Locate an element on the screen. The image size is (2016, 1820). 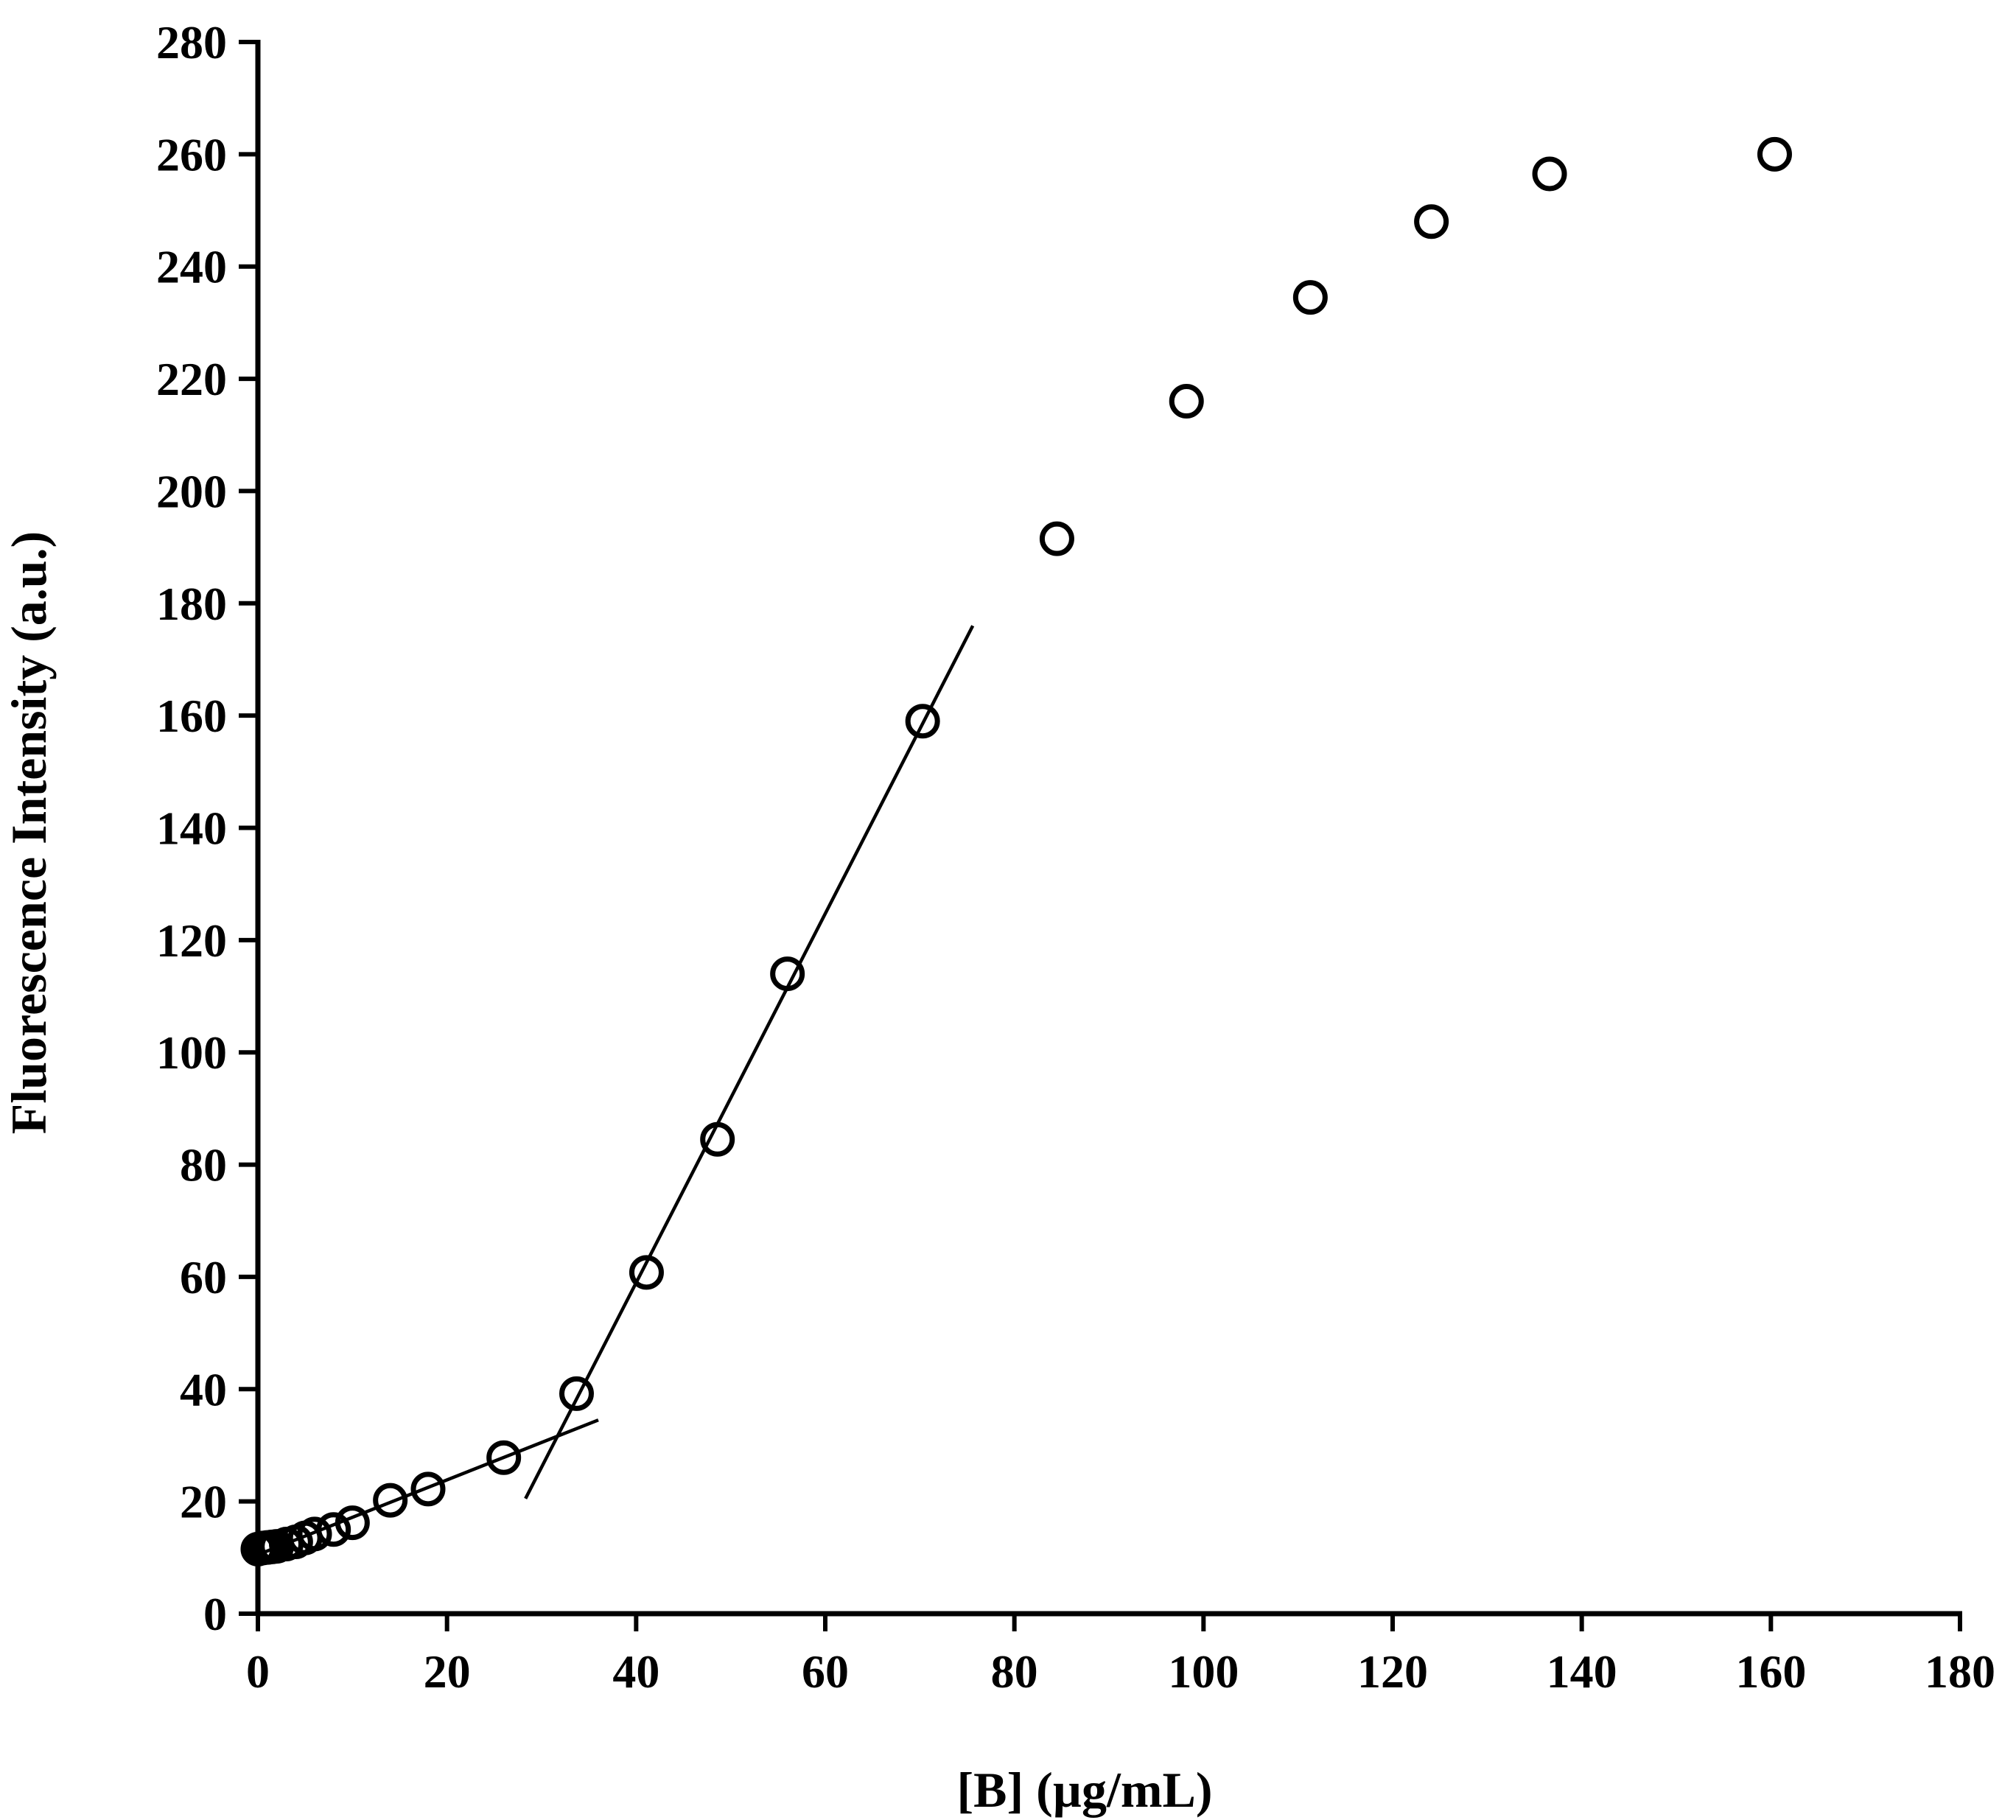
x-tick-label: 60 is located at coordinates (825, 1671).